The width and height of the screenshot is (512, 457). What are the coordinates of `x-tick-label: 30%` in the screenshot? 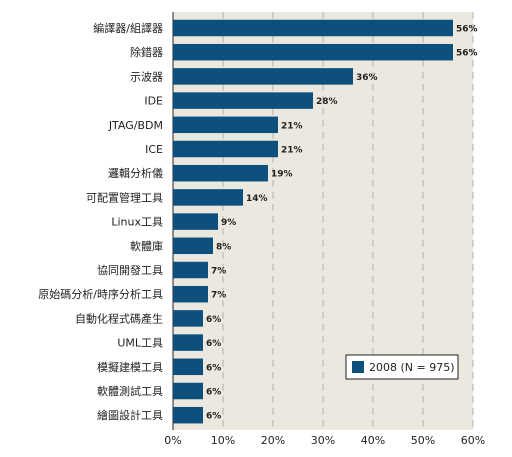 It's located at (323, 440).